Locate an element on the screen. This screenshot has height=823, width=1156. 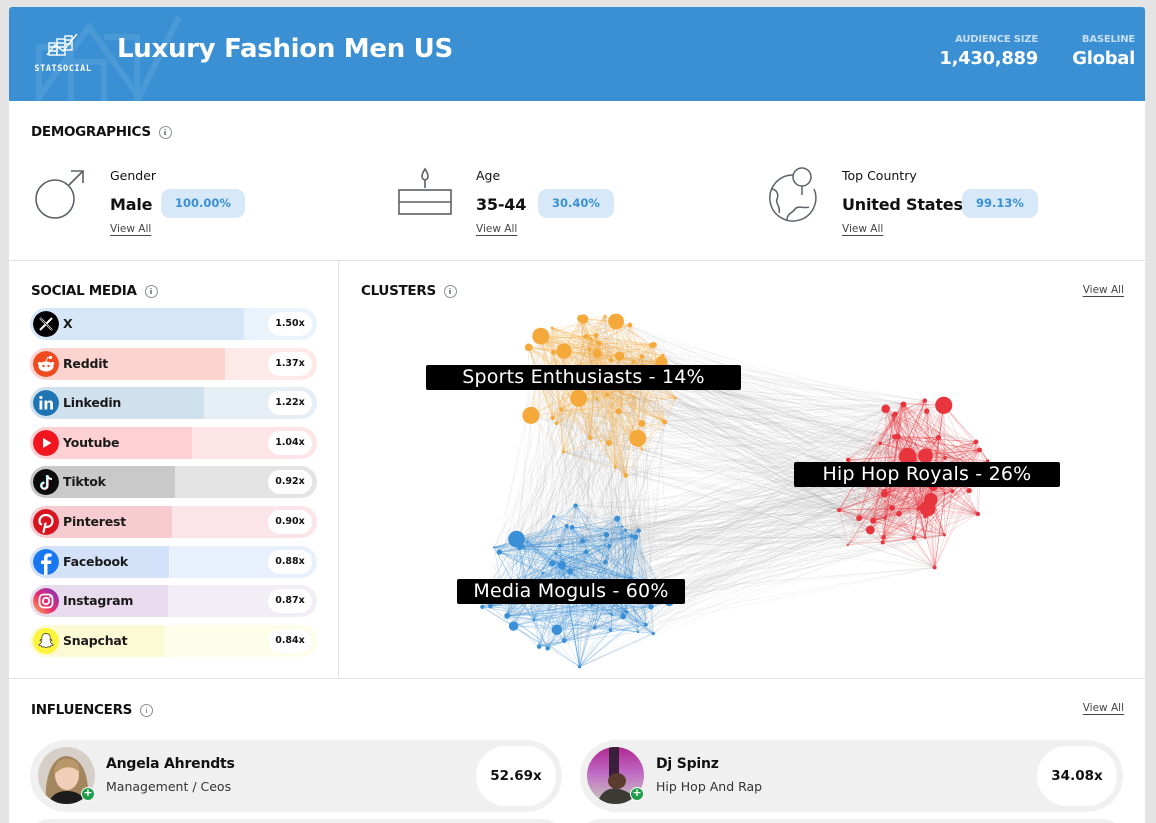
social-media-item-reddit: Reddit 1.37x is located at coordinates (173, 363).